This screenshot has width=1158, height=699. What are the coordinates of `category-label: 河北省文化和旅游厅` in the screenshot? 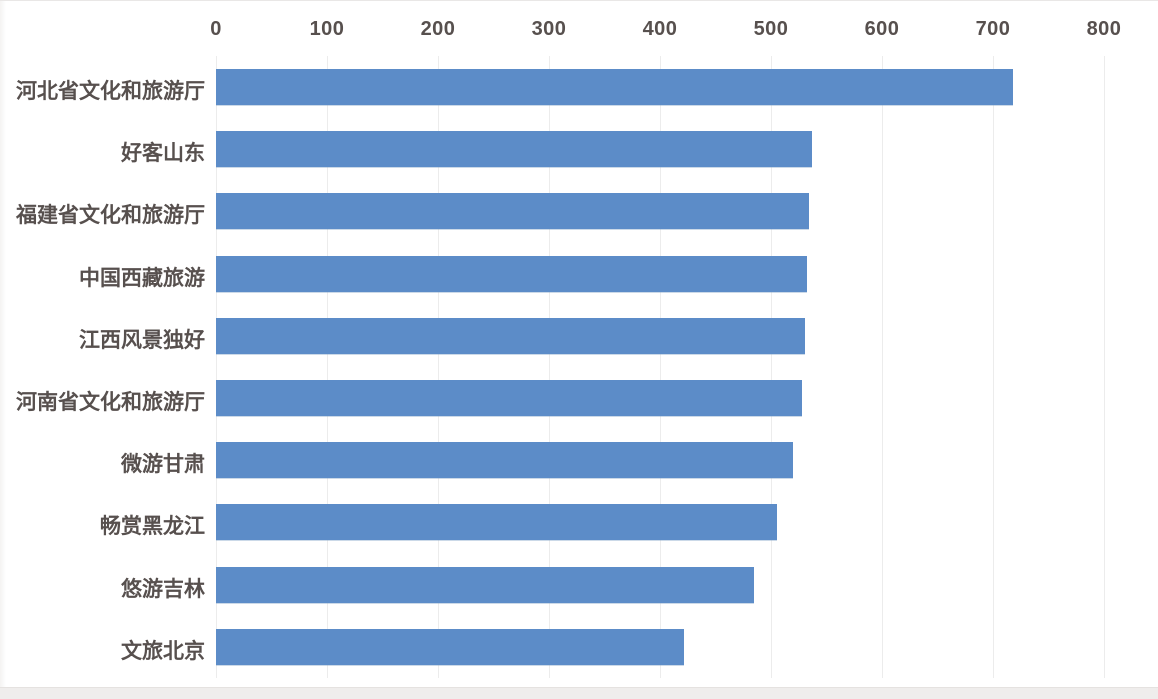 It's located at (110, 92).